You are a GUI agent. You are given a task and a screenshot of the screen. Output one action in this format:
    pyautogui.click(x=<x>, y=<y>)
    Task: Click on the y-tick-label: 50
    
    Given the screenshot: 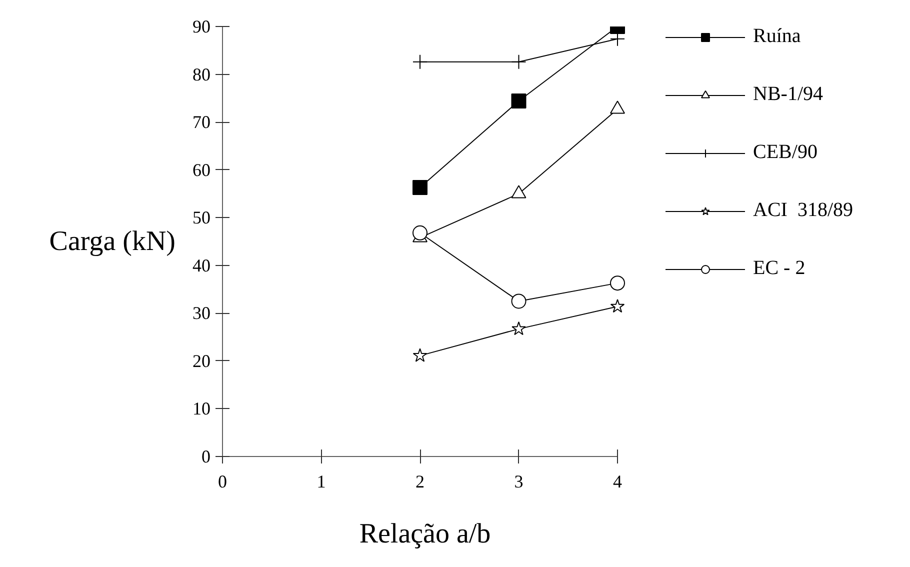 What is the action you would take?
    pyautogui.click(x=201, y=218)
    